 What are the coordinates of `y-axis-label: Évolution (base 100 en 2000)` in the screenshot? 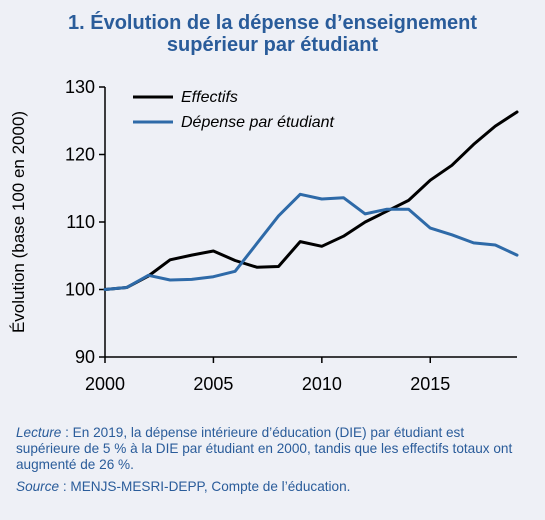 It's located at (18, 222).